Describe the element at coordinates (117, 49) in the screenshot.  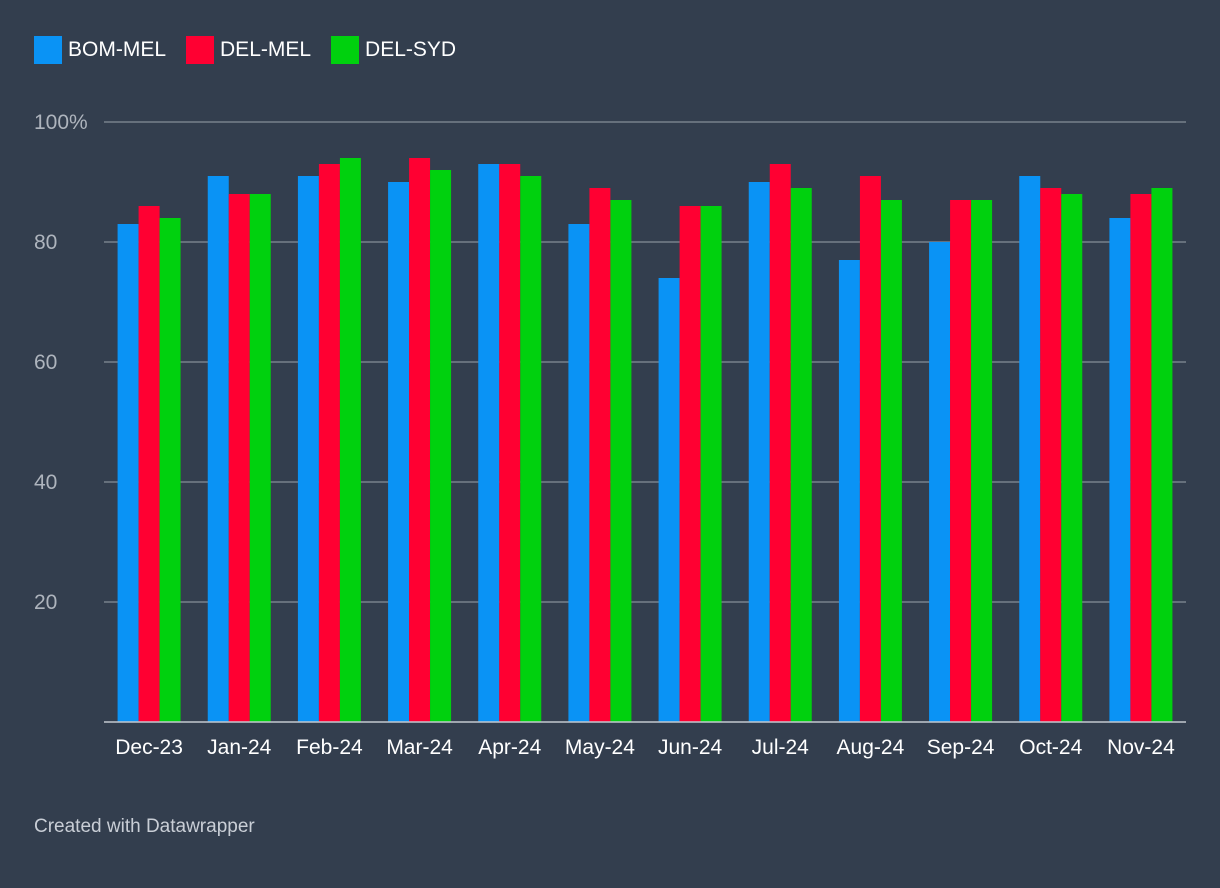
I see `legend-label: BOM-MEL` at that location.